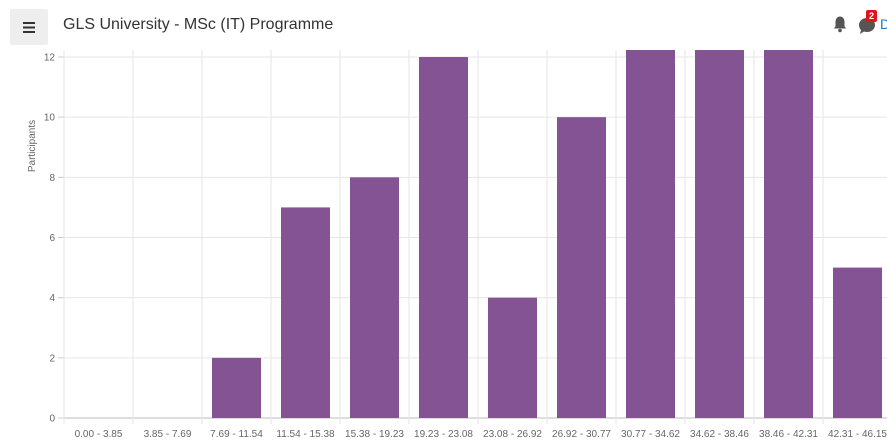  I want to click on x-tick-label: 23.08 - 26.92, so click(512, 434).